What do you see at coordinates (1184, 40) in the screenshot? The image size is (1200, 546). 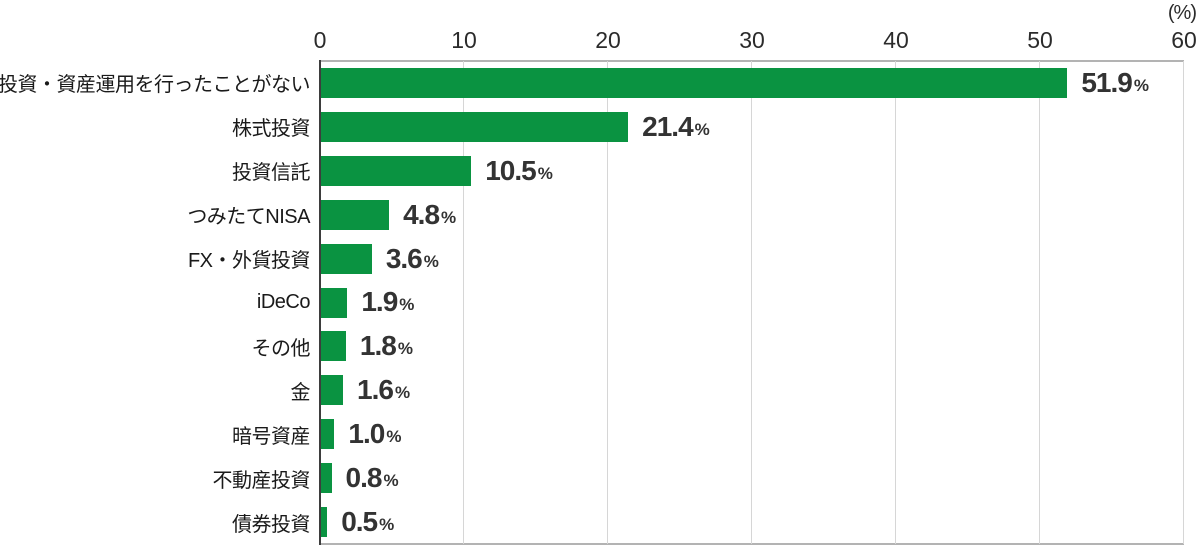 I see `x-axis-tick-label: 60` at bounding box center [1184, 40].